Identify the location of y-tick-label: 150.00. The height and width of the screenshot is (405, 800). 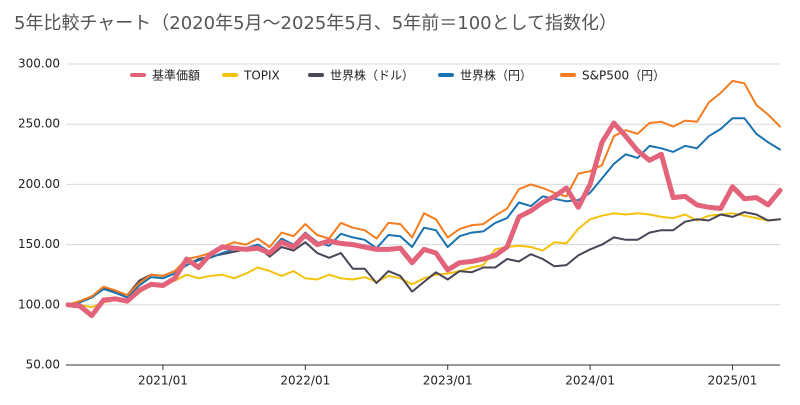
(39, 244).